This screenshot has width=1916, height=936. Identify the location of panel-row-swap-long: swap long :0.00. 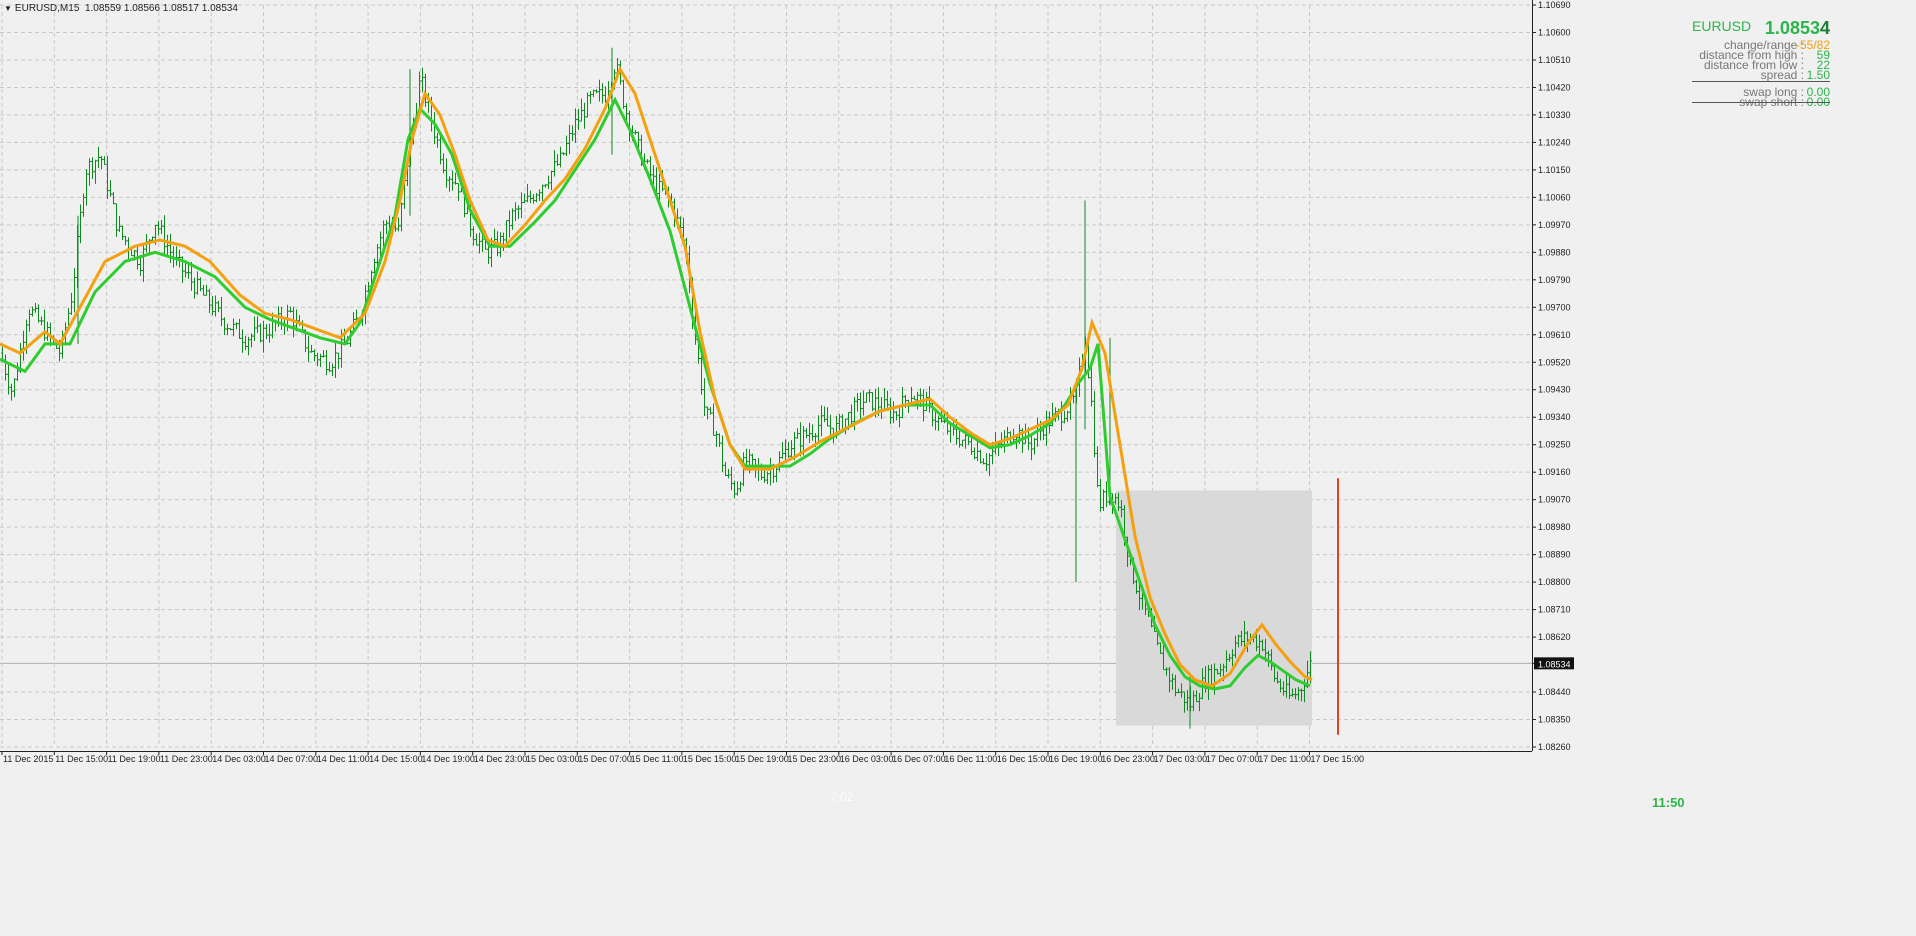
(1761, 92).